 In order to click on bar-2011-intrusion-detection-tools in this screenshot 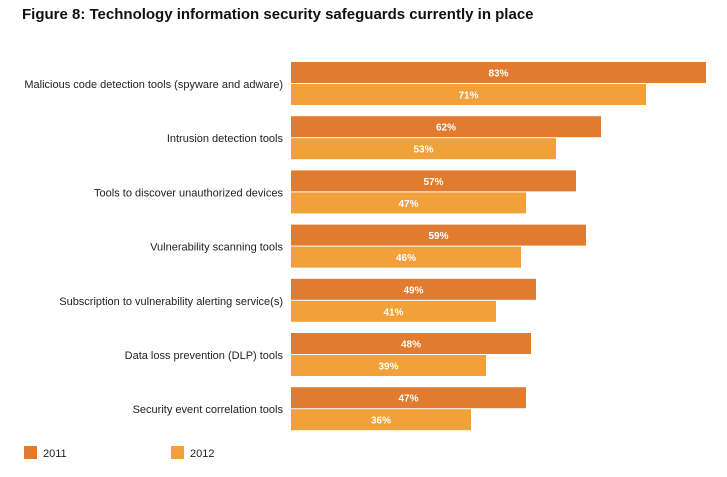, I will do `click(446, 127)`.